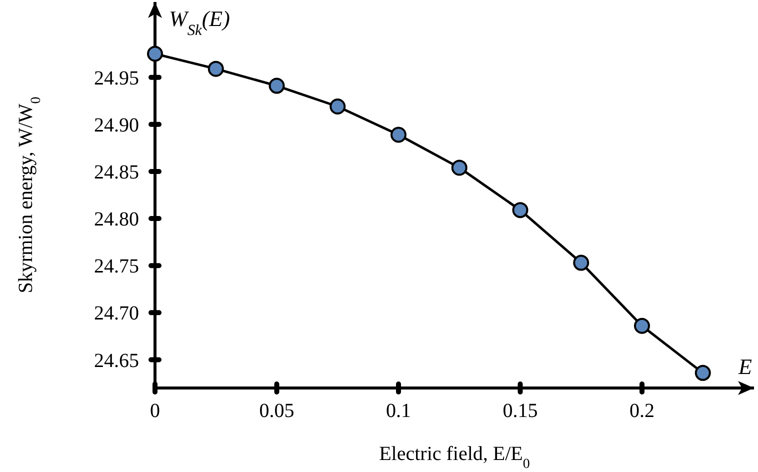 This screenshot has height=472, width=758. I want to click on x-axis-title: Electric field, E/E$_{0}$, so click(454, 457).